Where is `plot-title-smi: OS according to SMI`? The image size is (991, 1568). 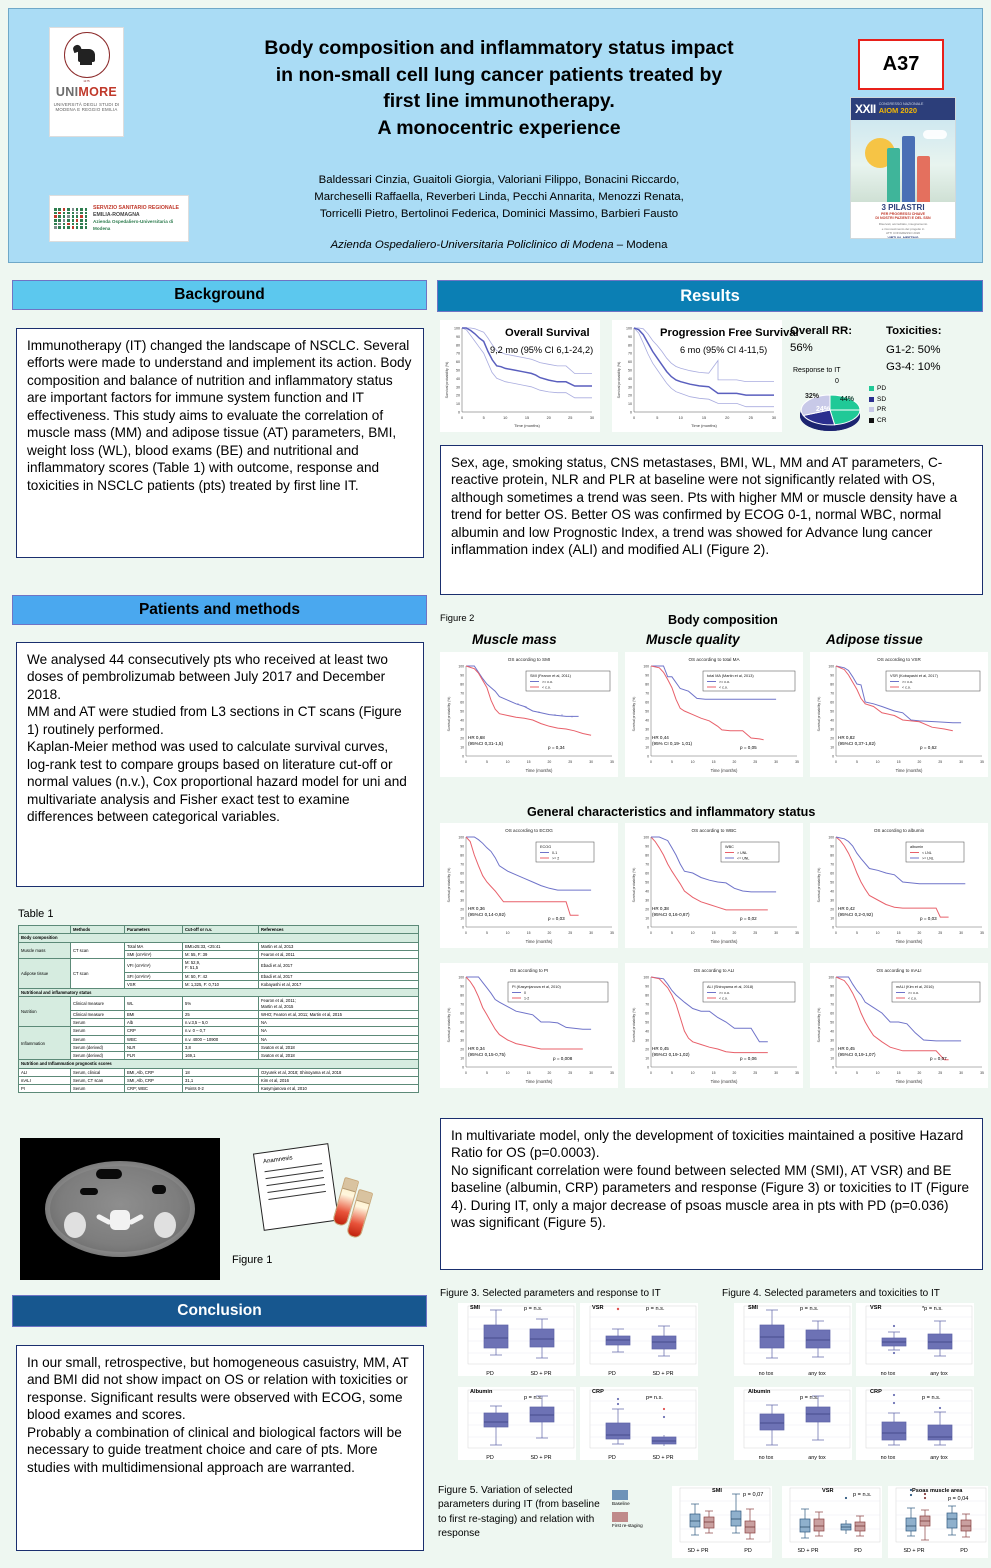 plot-title-smi: OS according to SMI is located at coordinates (529, 659).